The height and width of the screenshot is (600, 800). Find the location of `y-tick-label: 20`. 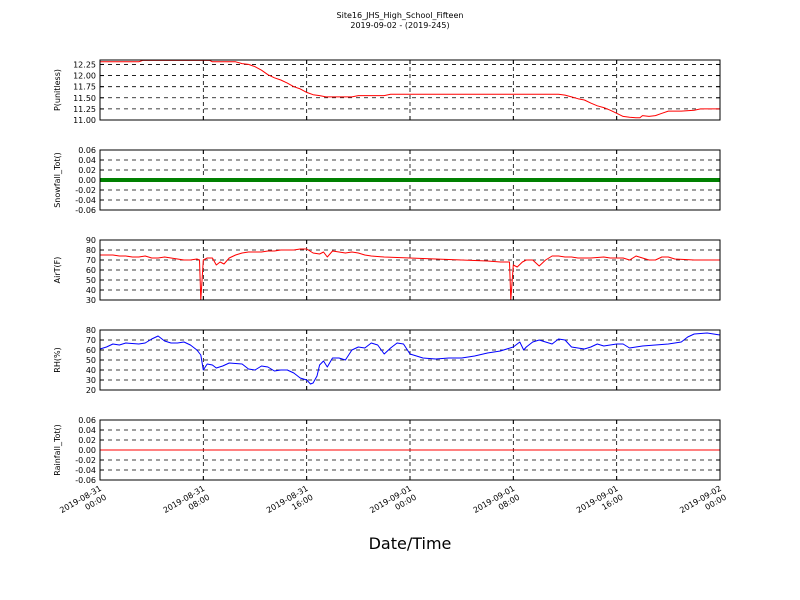

y-tick-label: 20 is located at coordinates (91, 390).